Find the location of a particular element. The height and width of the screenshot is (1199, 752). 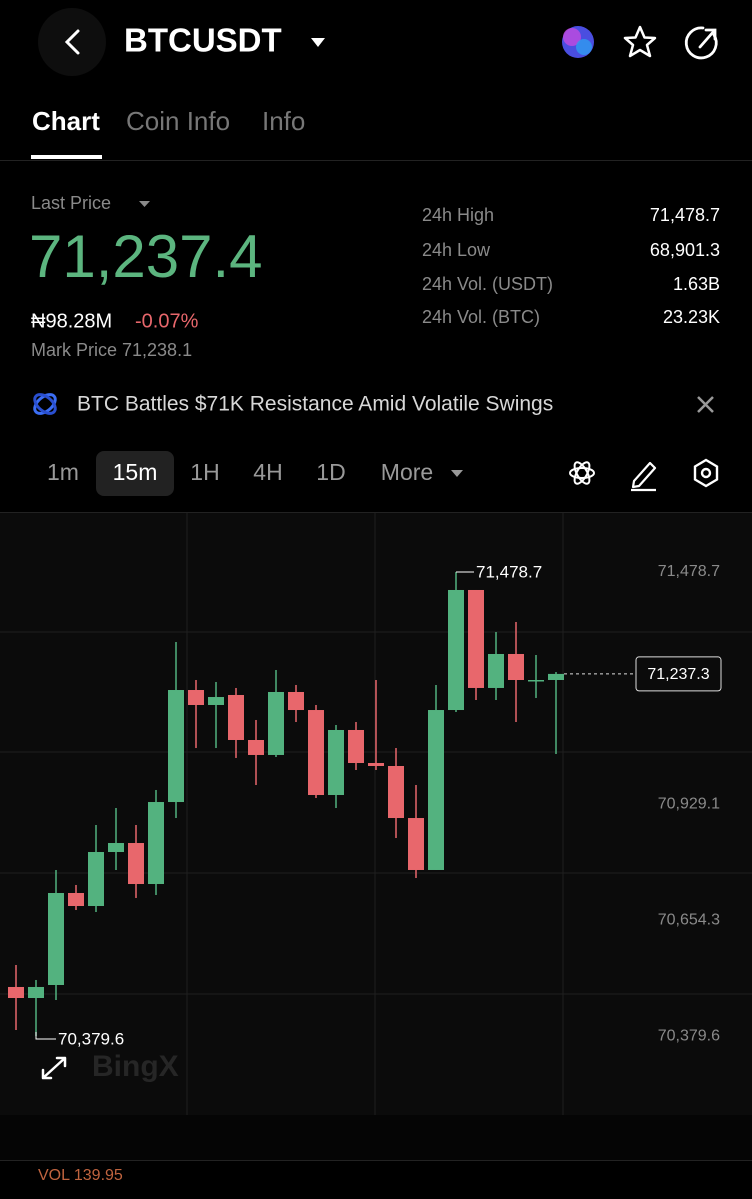

more-dropdown is located at coordinates (457, 473).